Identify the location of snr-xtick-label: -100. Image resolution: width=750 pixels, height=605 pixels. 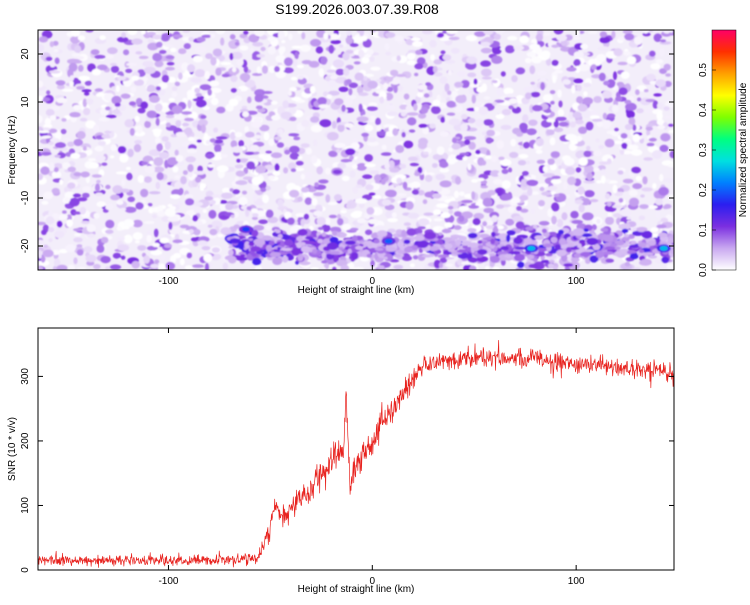
(168, 581).